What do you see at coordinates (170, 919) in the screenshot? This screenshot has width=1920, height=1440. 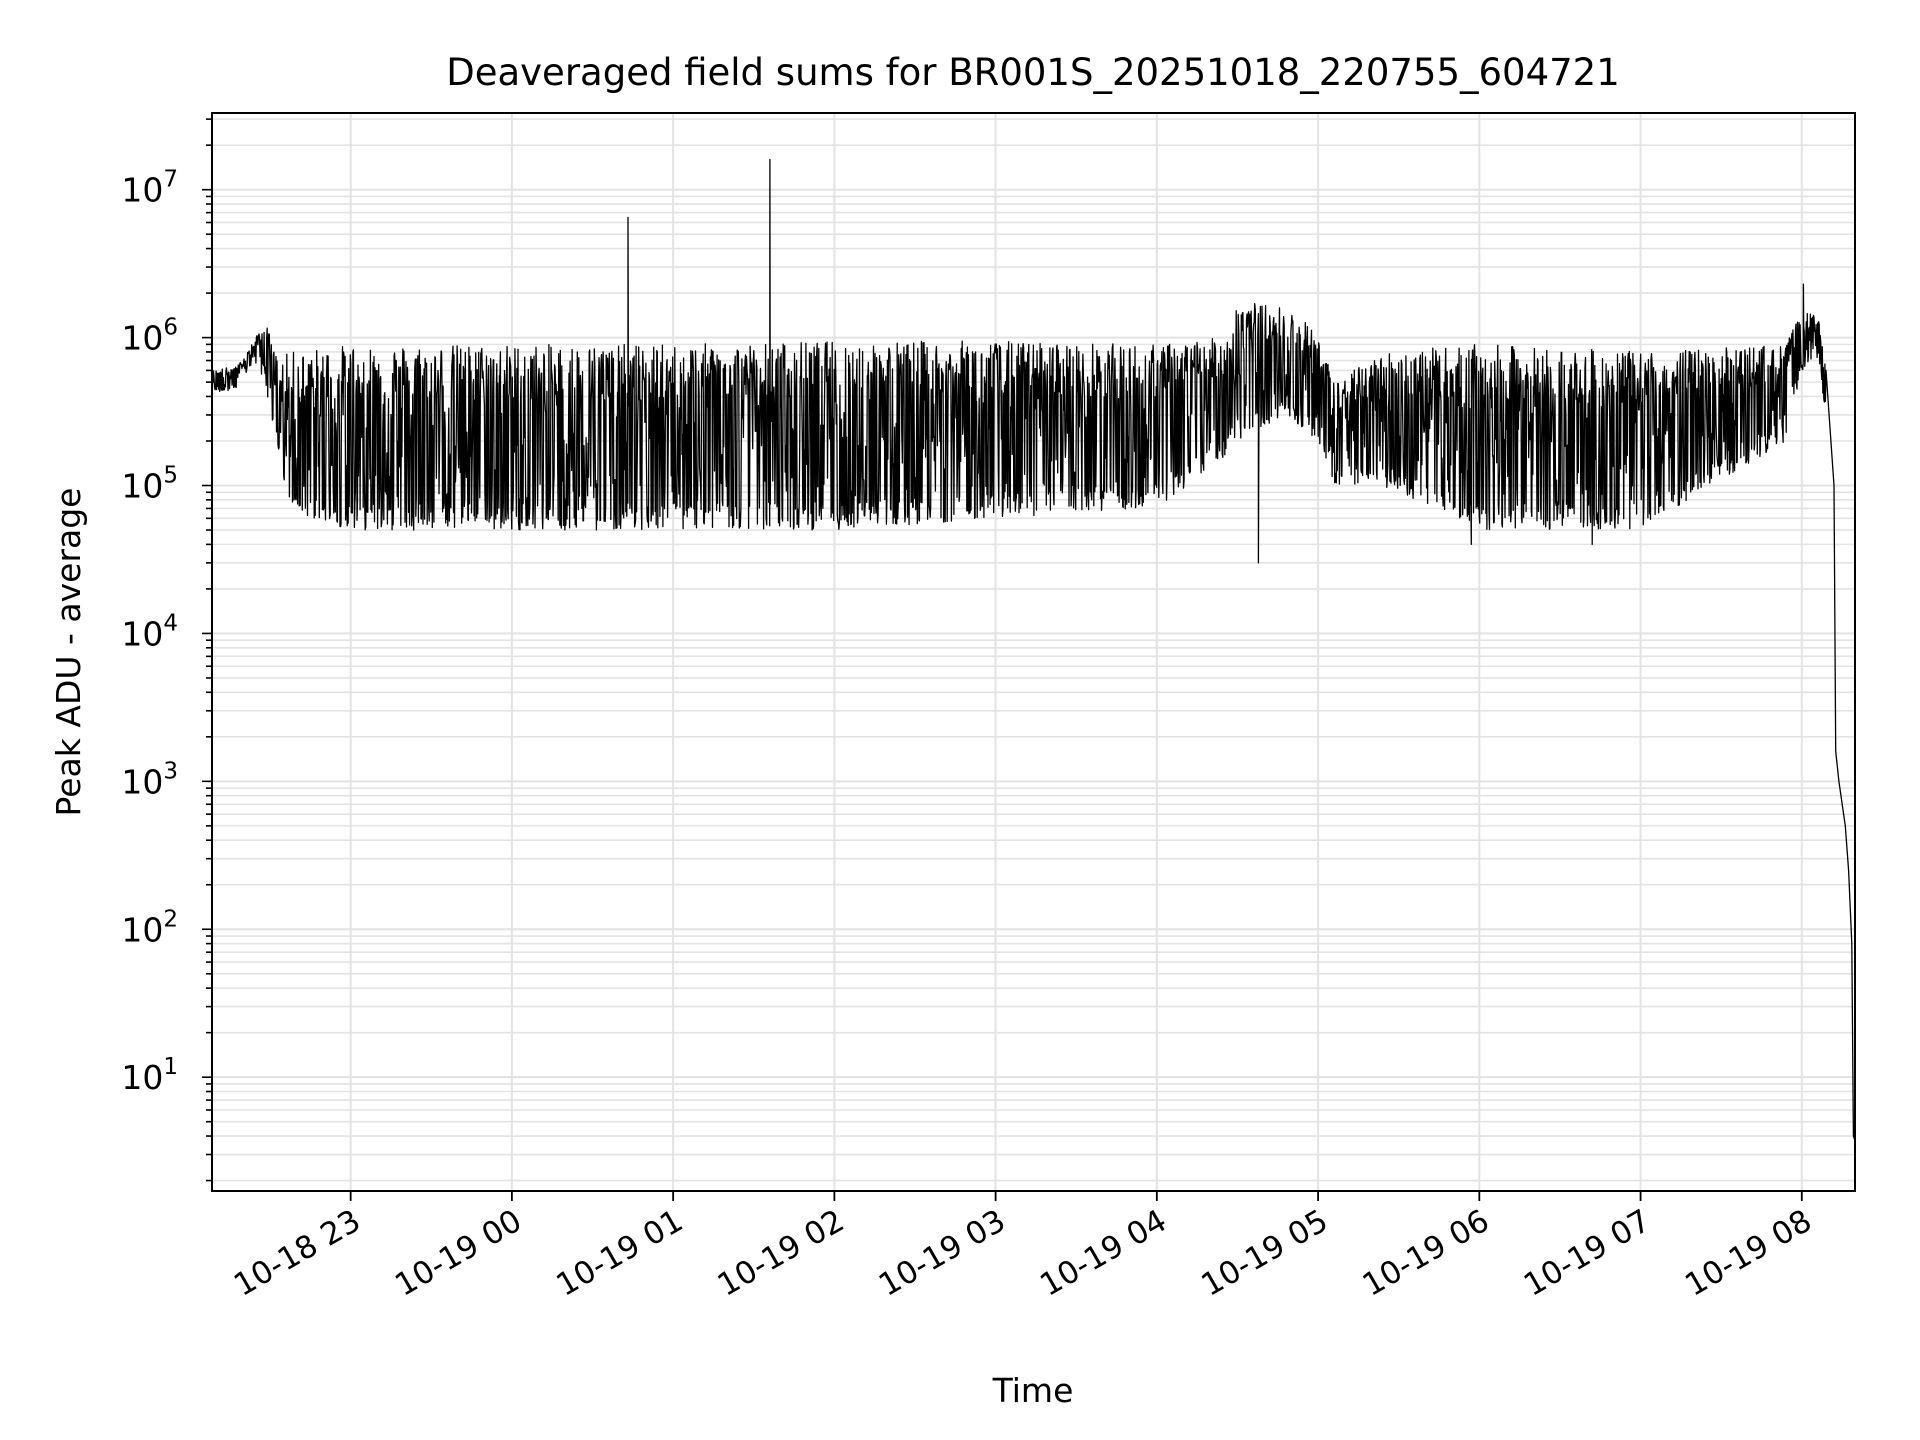 I see `y-tick-exponent: 2` at bounding box center [170, 919].